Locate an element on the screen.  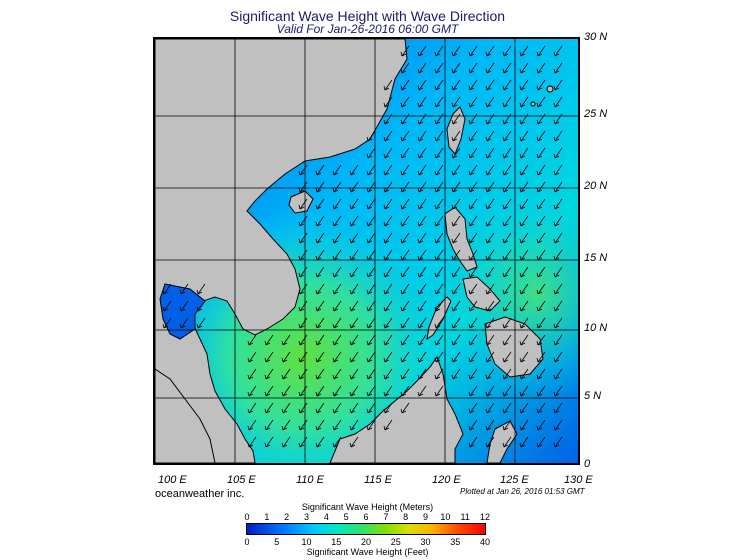
land-sulawesi is located at coordinates (502, 441).